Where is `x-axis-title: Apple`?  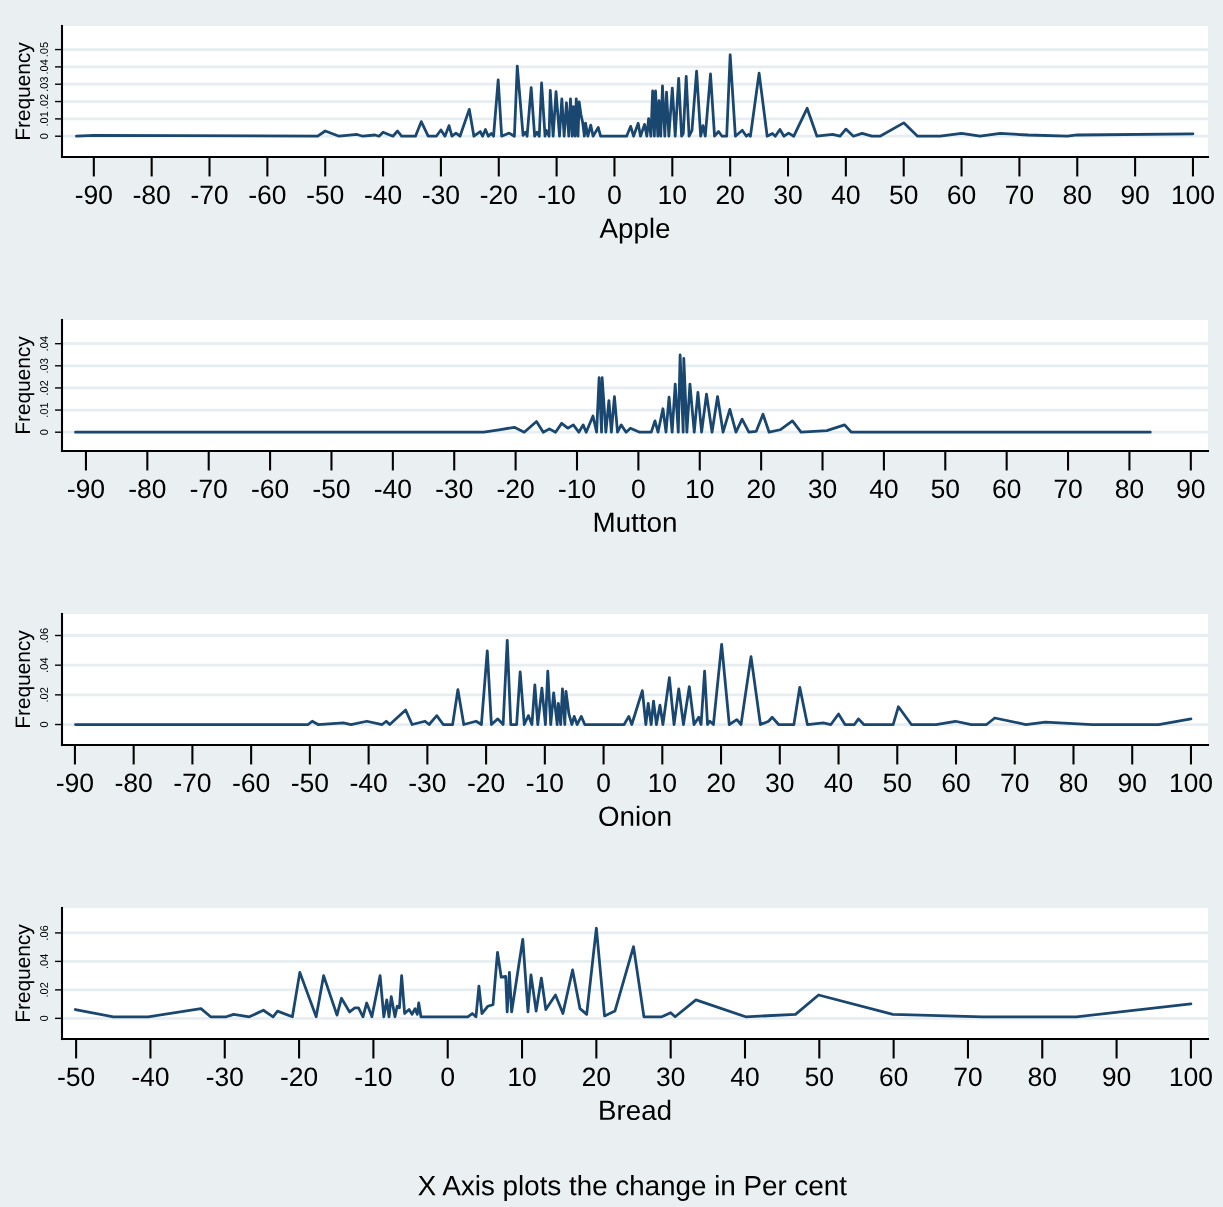 x-axis-title: Apple is located at coordinates (634, 230).